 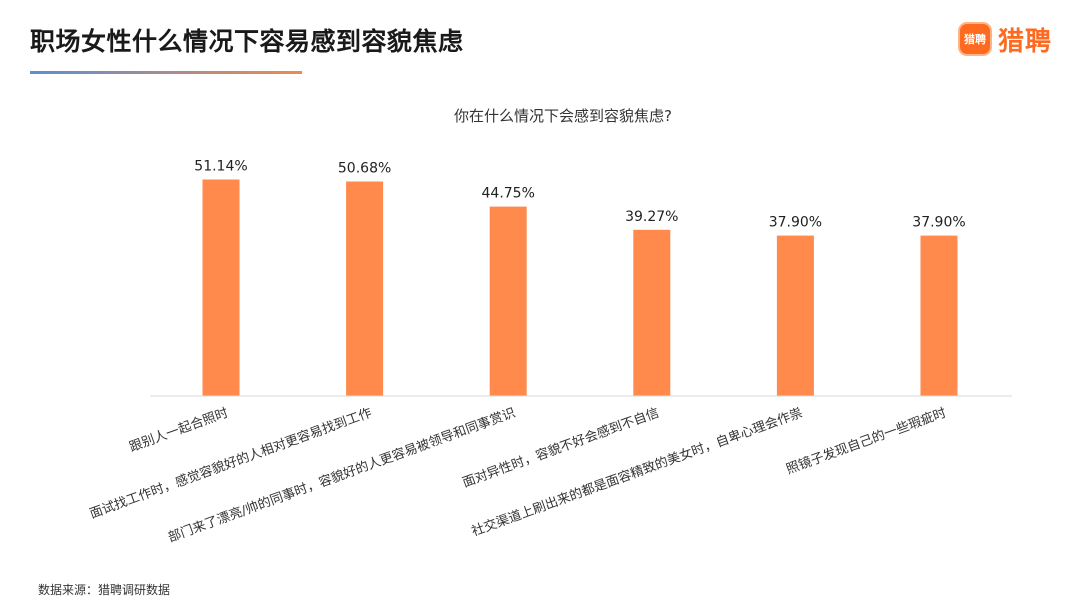 What do you see at coordinates (247, 41) in the screenshot?
I see `page-title: 职场女性什么情况下容易感到容貌焦虑` at bounding box center [247, 41].